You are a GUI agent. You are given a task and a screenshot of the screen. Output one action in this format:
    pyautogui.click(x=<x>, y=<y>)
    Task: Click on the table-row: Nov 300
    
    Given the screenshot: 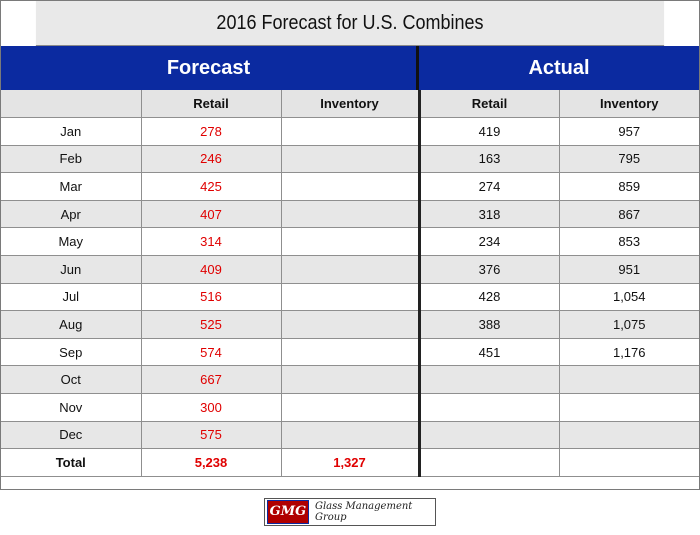 What is the action you would take?
    pyautogui.click(x=350, y=407)
    